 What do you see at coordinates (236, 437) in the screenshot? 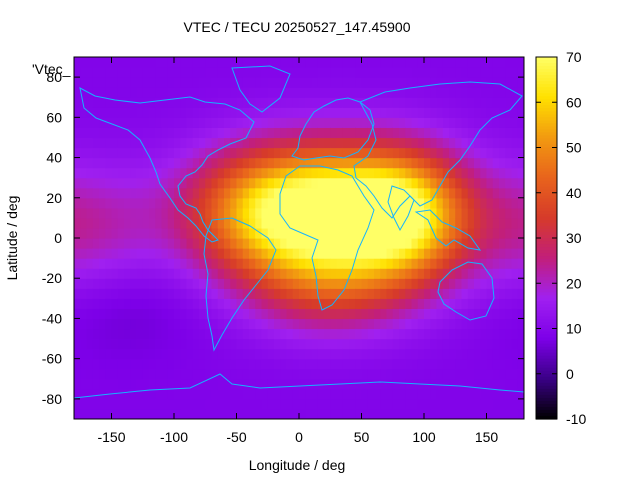
I see `x-tick-label: -50` at bounding box center [236, 437].